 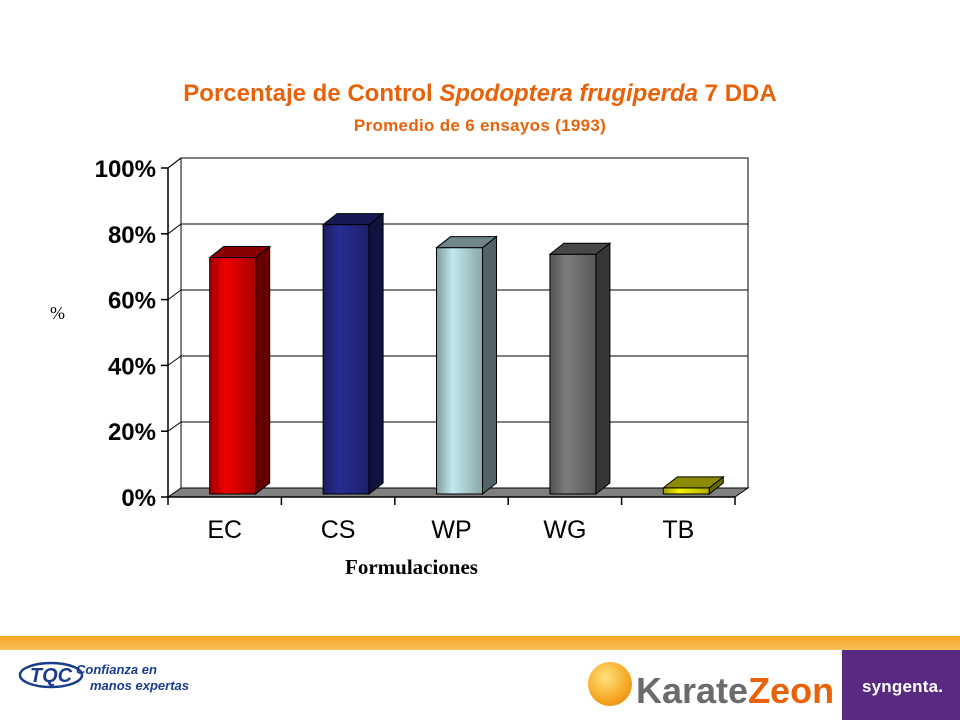 I want to click on x-axis-label: Formulaciones, so click(x=411, y=567).